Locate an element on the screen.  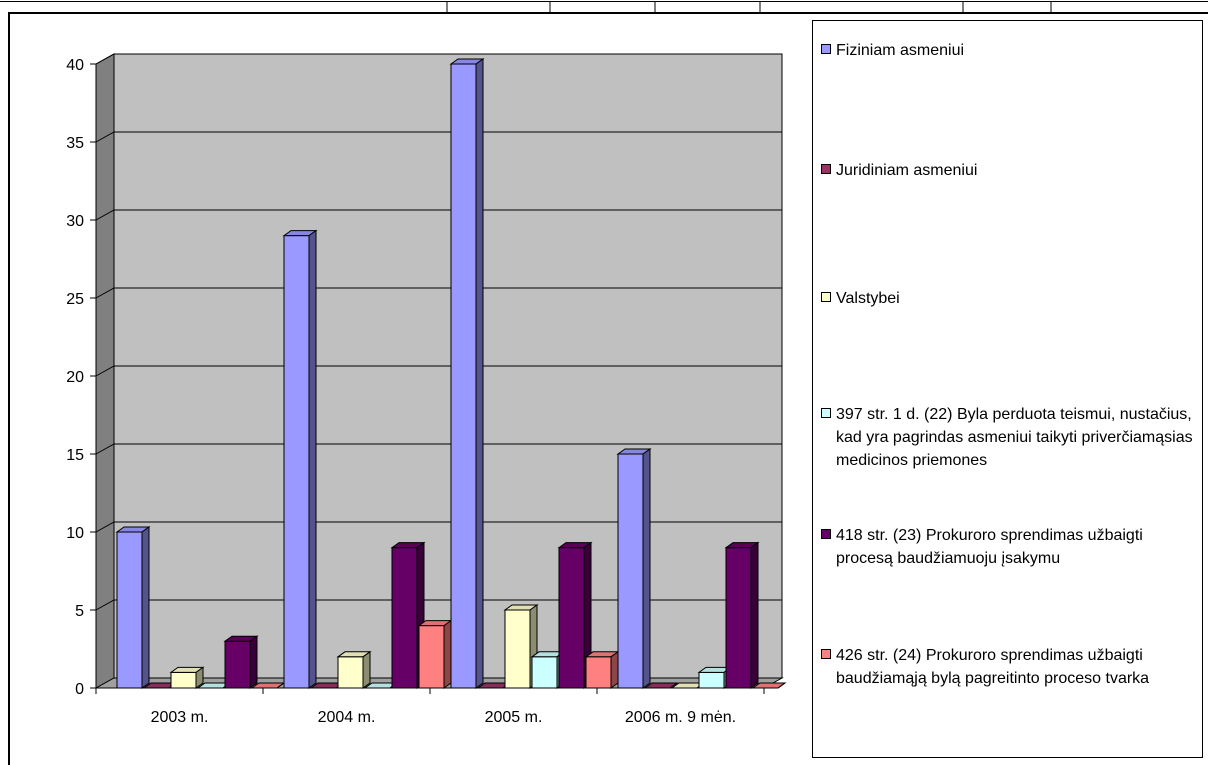
bar-2-0-front is located at coordinates (463, 376).